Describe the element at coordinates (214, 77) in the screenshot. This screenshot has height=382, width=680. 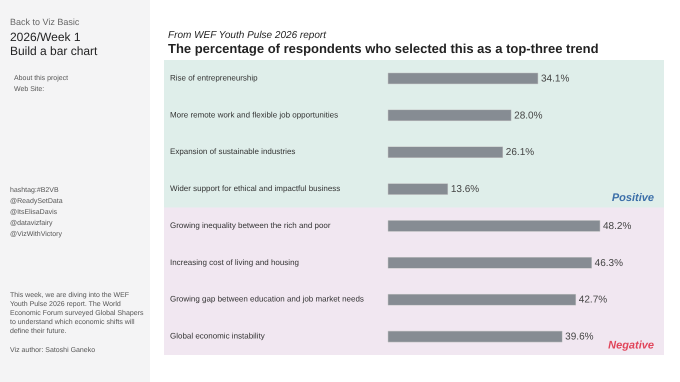
I see `y-tick-label: Rise of entrepreneurship` at that location.